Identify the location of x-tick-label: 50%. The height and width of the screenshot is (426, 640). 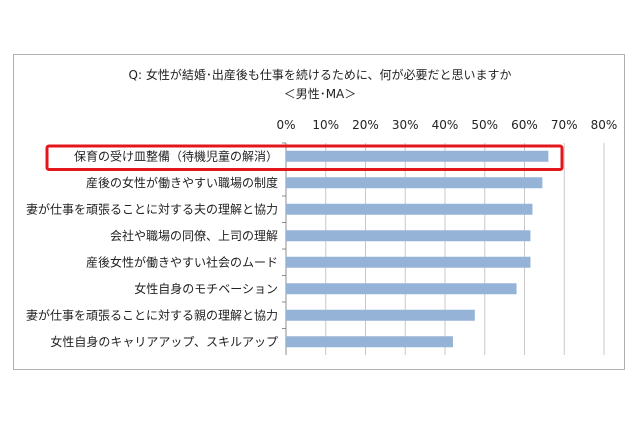
(484, 125).